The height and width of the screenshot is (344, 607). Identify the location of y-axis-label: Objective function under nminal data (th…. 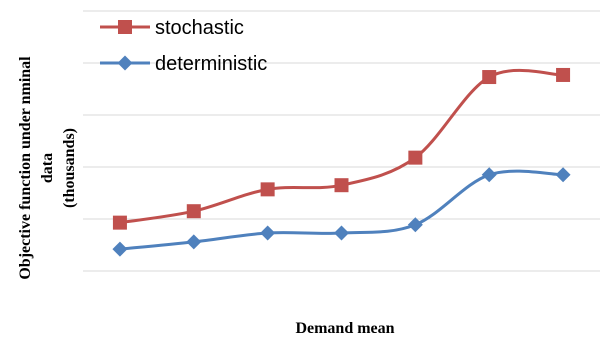
(47, 168).